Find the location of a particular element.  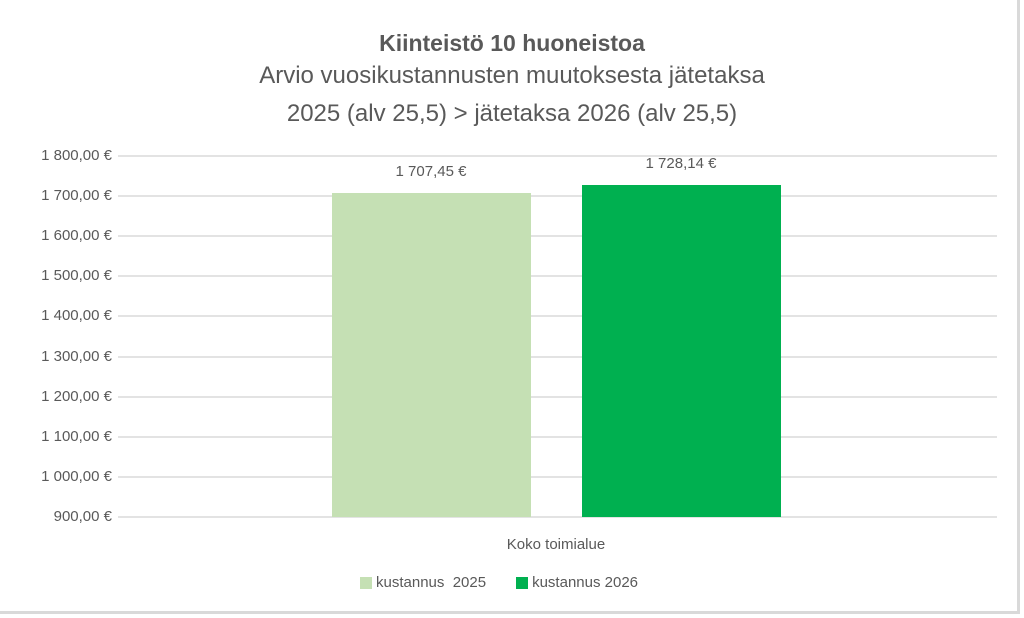

chart-title: Kiinteistö 10 huoneistoa is located at coordinates (512, 43).